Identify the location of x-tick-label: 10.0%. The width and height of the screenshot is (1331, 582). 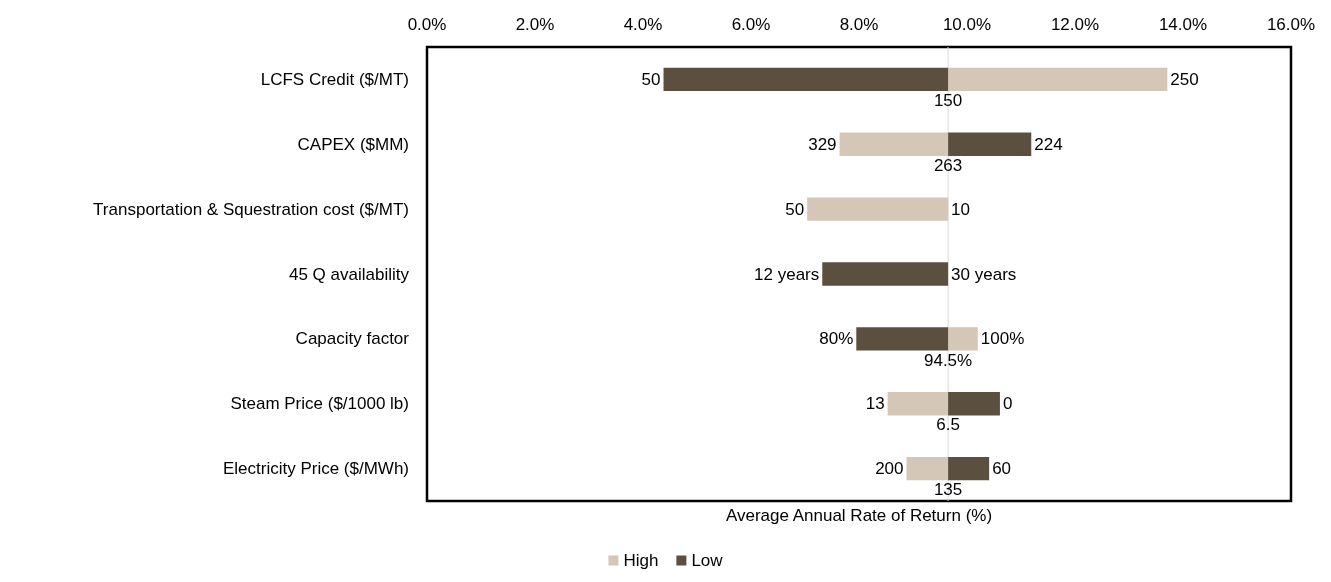
(967, 24).